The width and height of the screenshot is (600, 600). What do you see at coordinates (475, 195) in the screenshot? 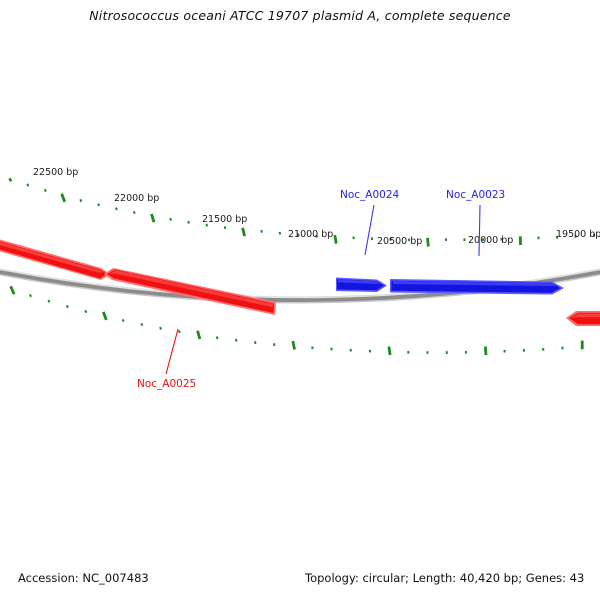
I see `gene-label-noc-a0023: Noc_A0023` at bounding box center [475, 195].